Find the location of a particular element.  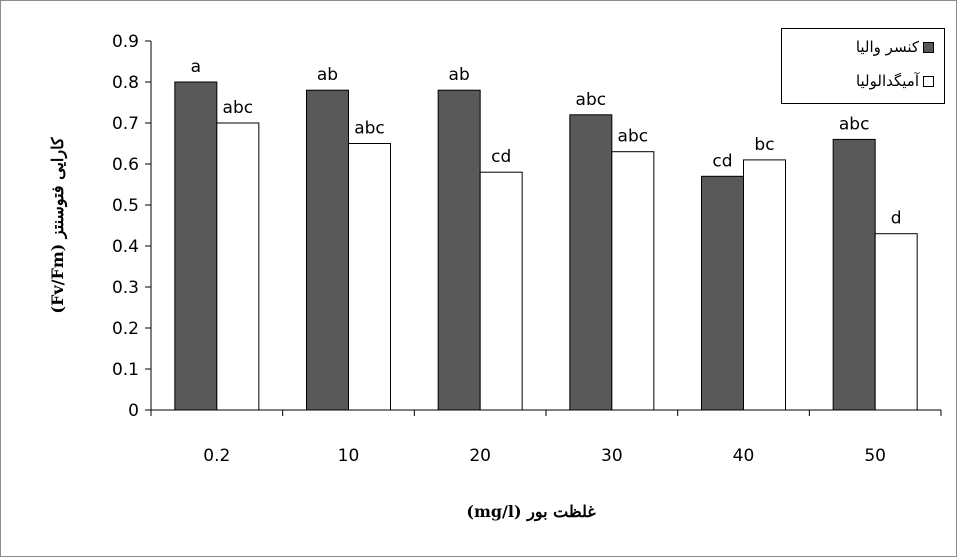

y-tick-label: 0.1 is located at coordinates (125, 370).